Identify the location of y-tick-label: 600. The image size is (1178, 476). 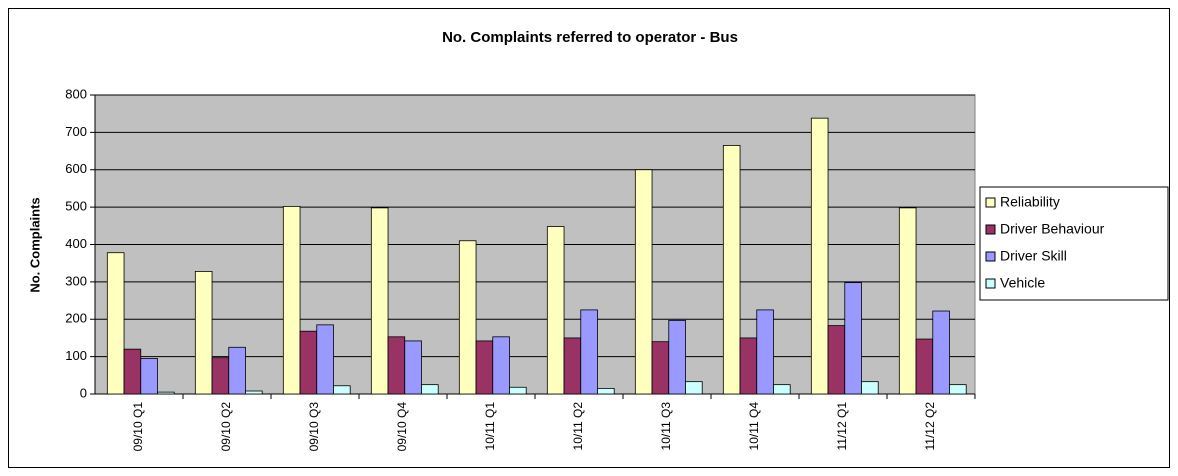
(76, 168).